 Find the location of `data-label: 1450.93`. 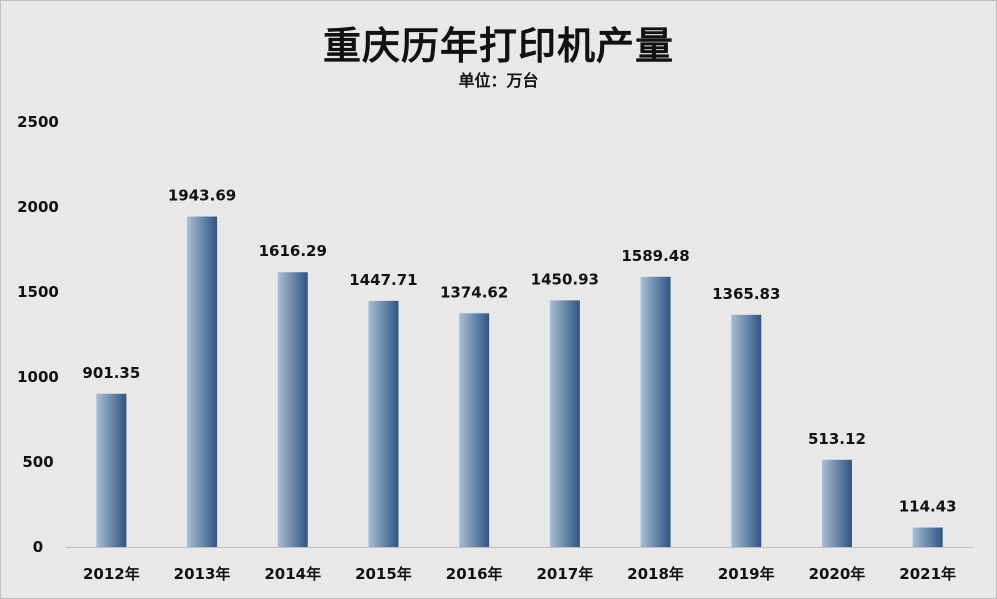

data-label: 1450.93 is located at coordinates (565, 279).